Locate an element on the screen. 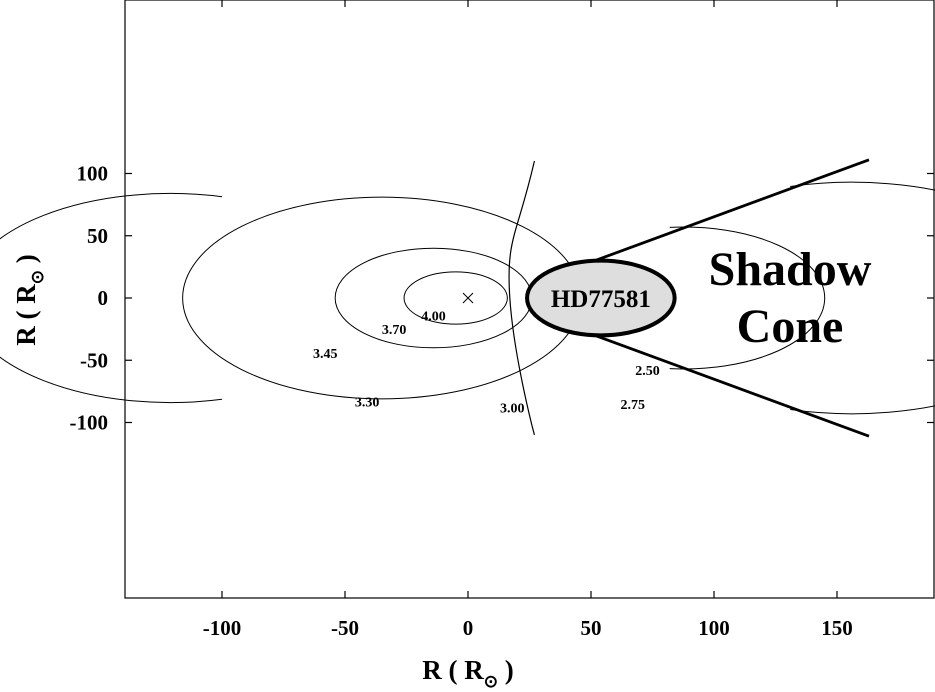  y-tick-label: -50 is located at coordinates (94, 360).